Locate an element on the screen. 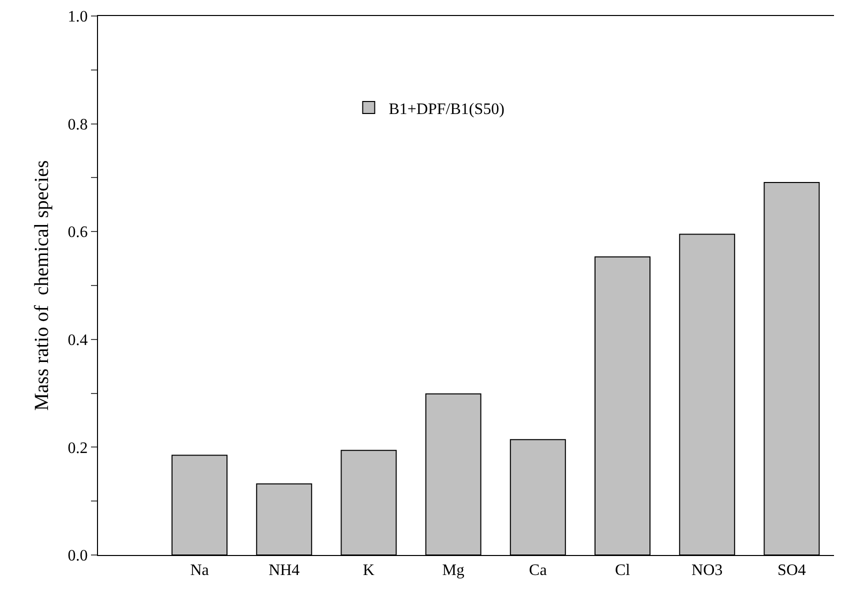 This screenshot has height=601, width=844. x-tick-label: SO4 is located at coordinates (791, 571).